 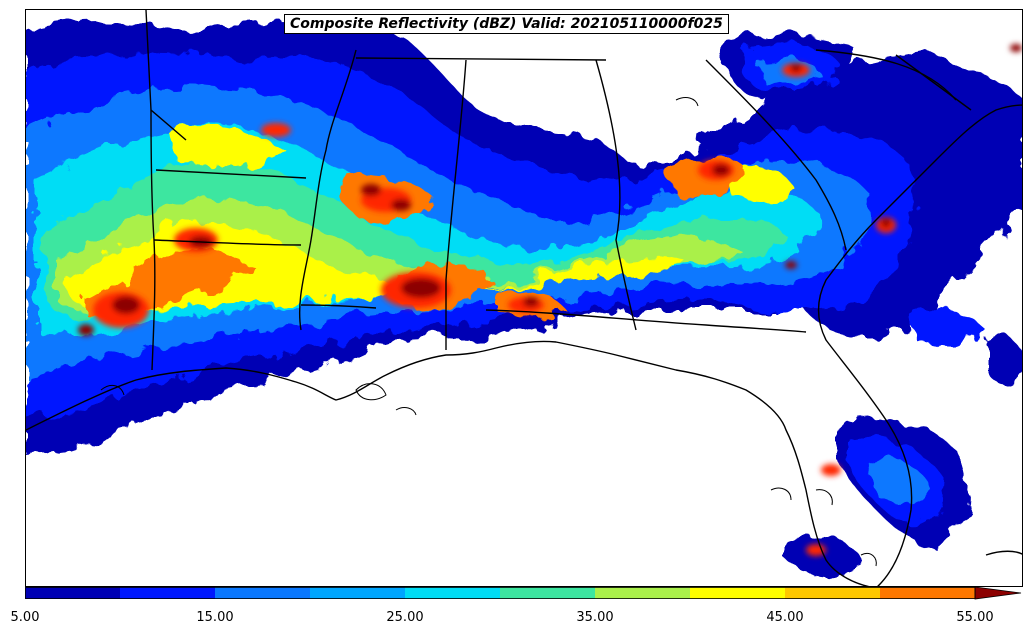 What do you see at coordinates (25, 617) in the screenshot?
I see `colorbar-tick-label: 5.00` at bounding box center [25, 617].